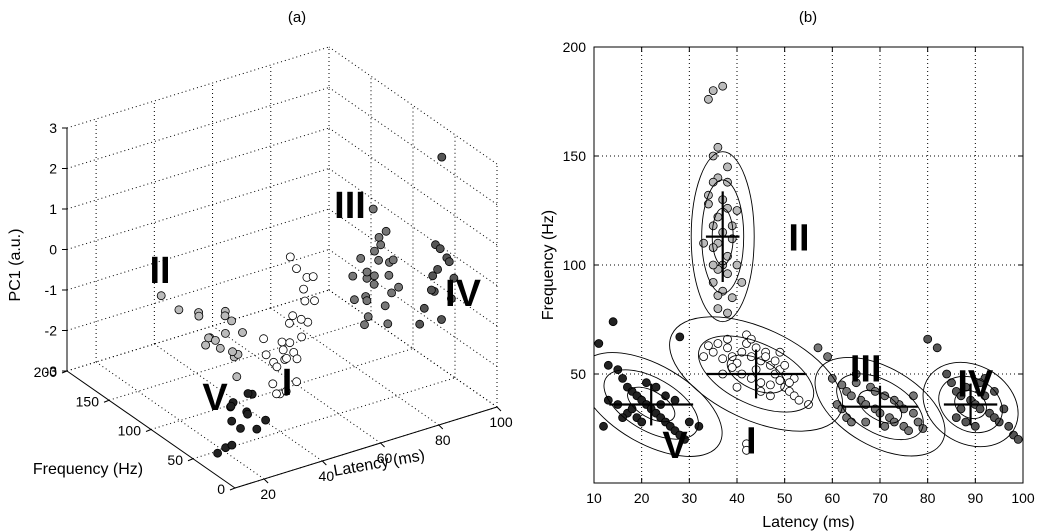 The width and height of the screenshot is (1042, 531). I want to click on cluster-label-II: II, so click(159, 271).